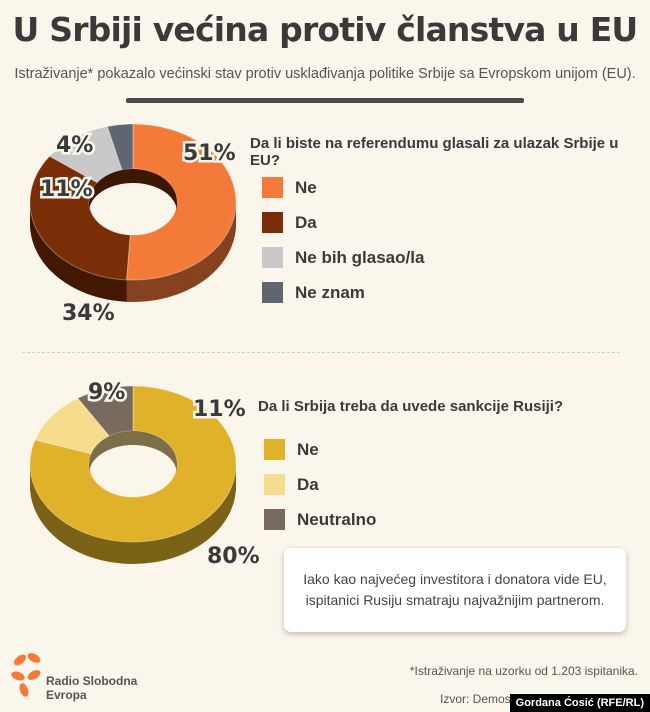  I want to click on donut-inner-wall-eu, so click(133, 190).